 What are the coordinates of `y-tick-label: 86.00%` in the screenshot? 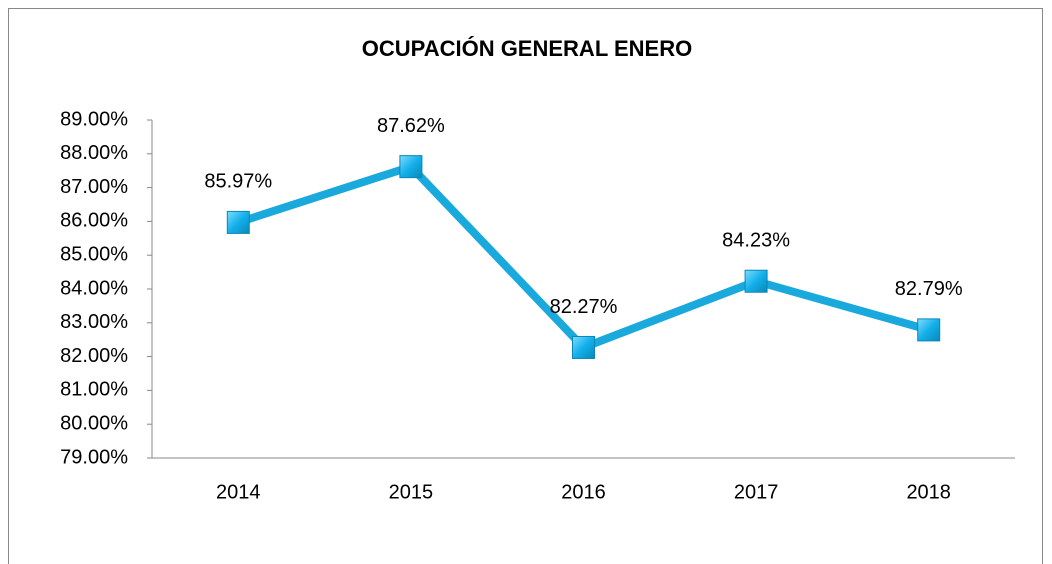 It's located at (94, 221).